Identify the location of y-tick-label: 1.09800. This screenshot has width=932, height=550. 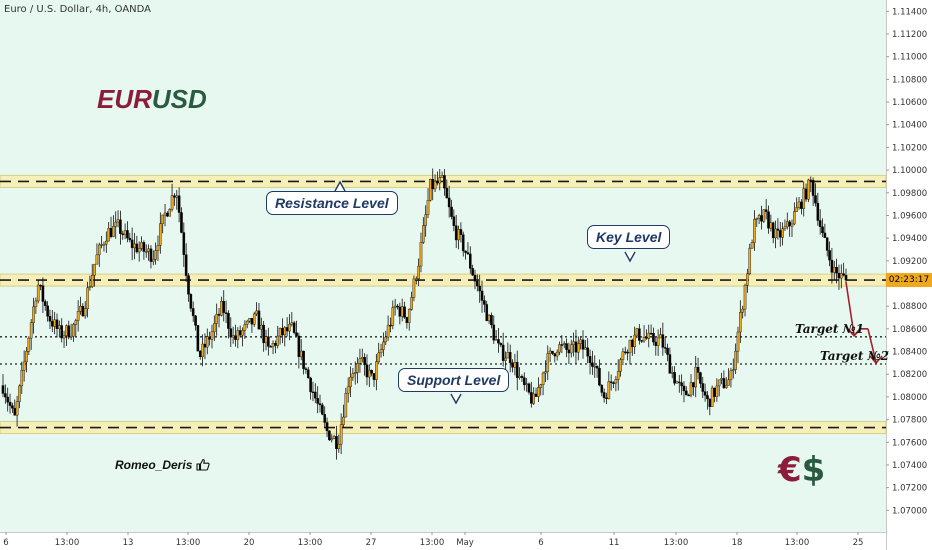
(909, 194).